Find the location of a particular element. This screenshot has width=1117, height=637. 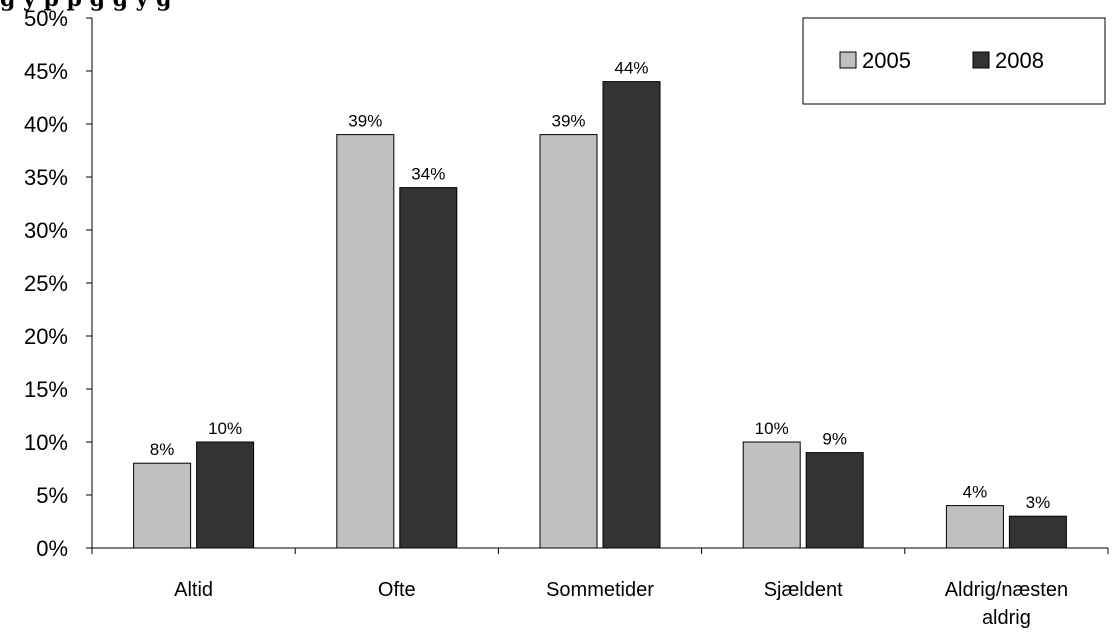

legend-label: 2008 is located at coordinates (1019, 60).